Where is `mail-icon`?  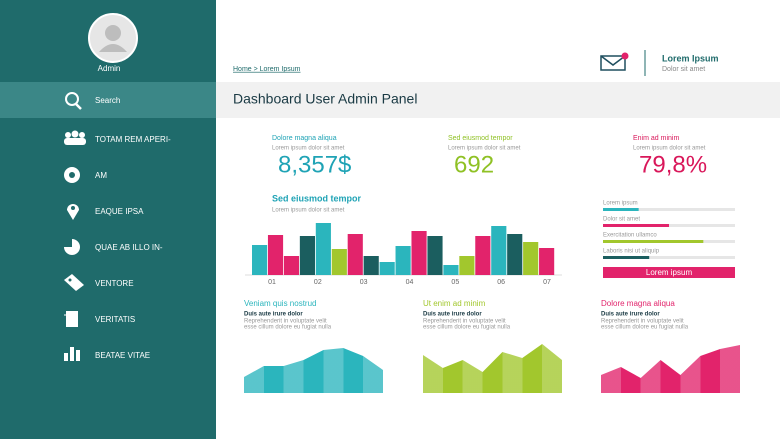 mail-icon is located at coordinates (613, 63).